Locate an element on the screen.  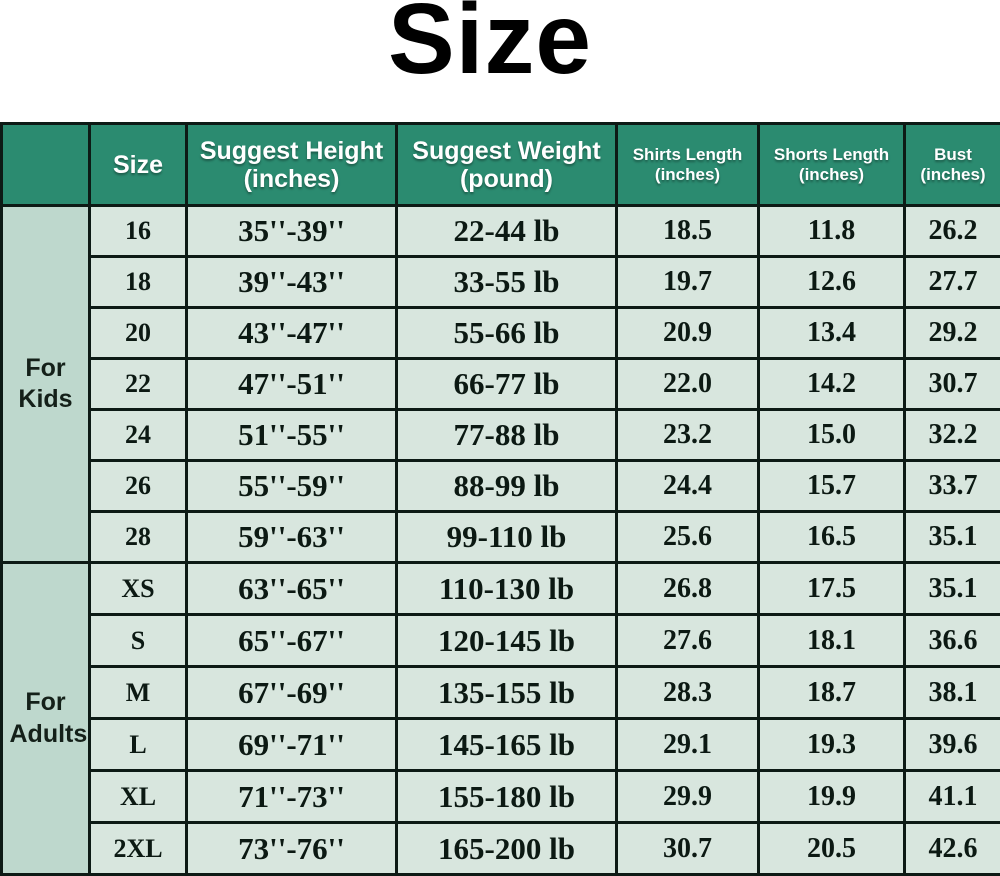
cell-bust: 32.2 is located at coordinates (951, 435).